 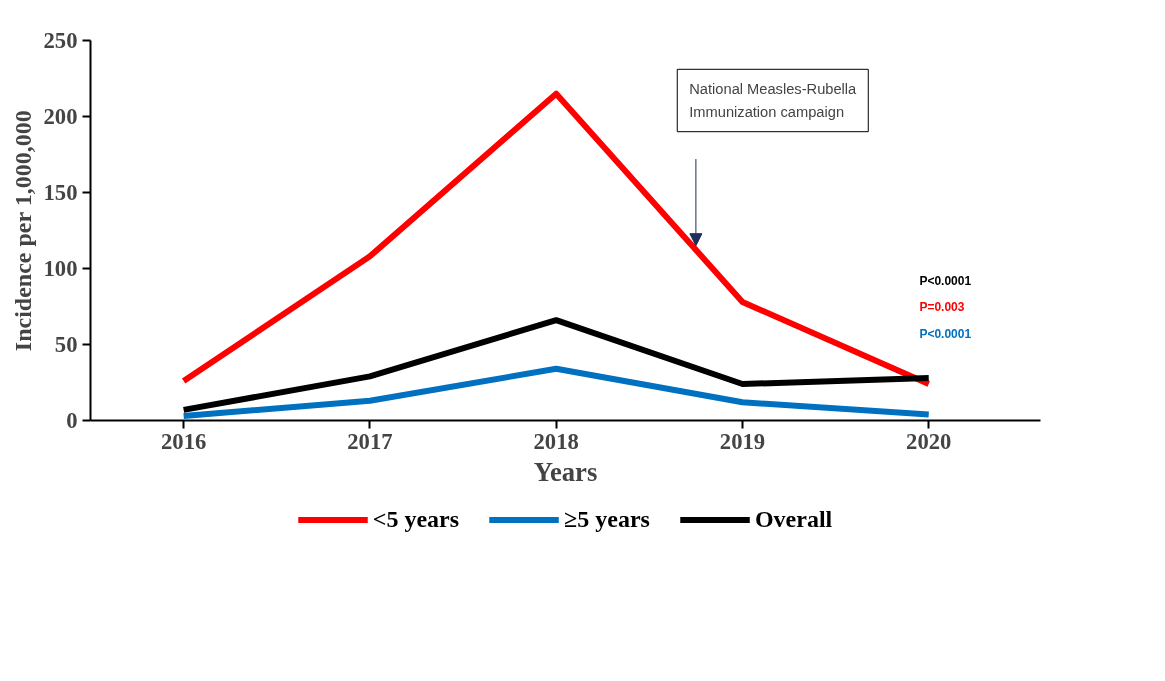 What do you see at coordinates (556, 441) in the screenshot?
I see `x-tick-label: 2018` at bounding box center [556, 441].